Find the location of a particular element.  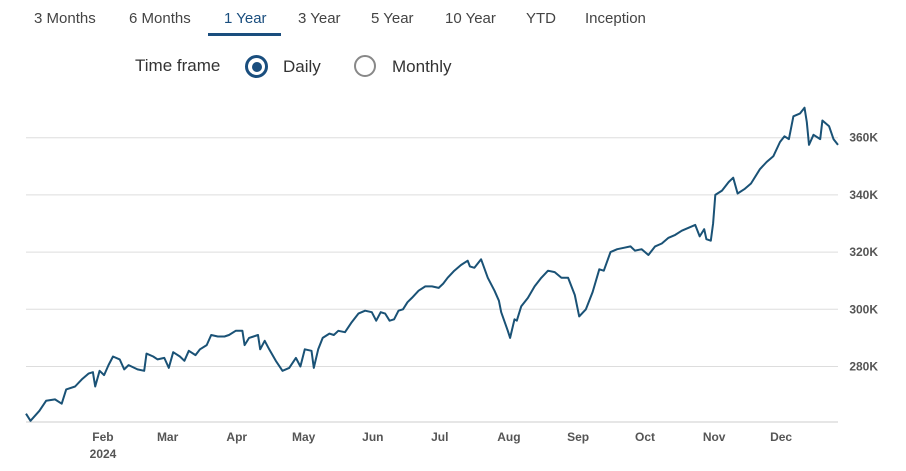

y-tick-label: 360K is located at coordinates (863, 138).